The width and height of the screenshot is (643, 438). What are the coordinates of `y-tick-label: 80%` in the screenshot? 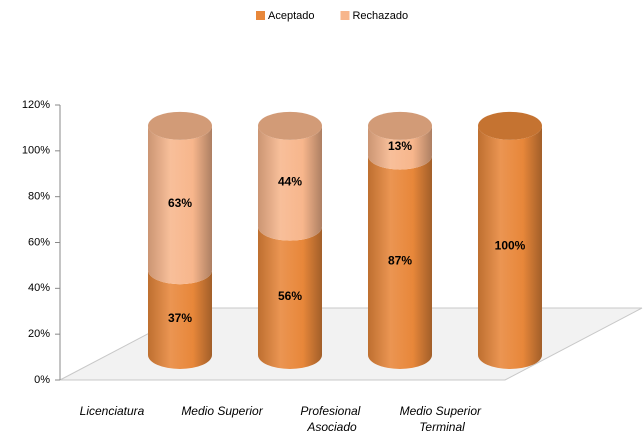 It's located at (39, 197).